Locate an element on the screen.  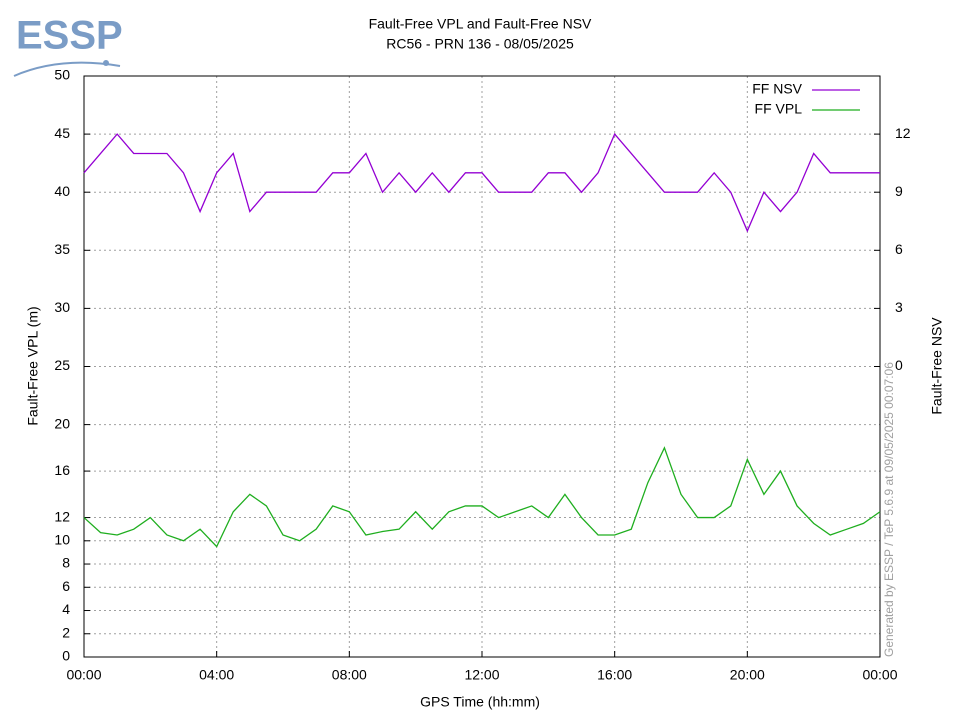
y-axis-label: Fault-Free VPL (m) is located at coordinates (33, 365).